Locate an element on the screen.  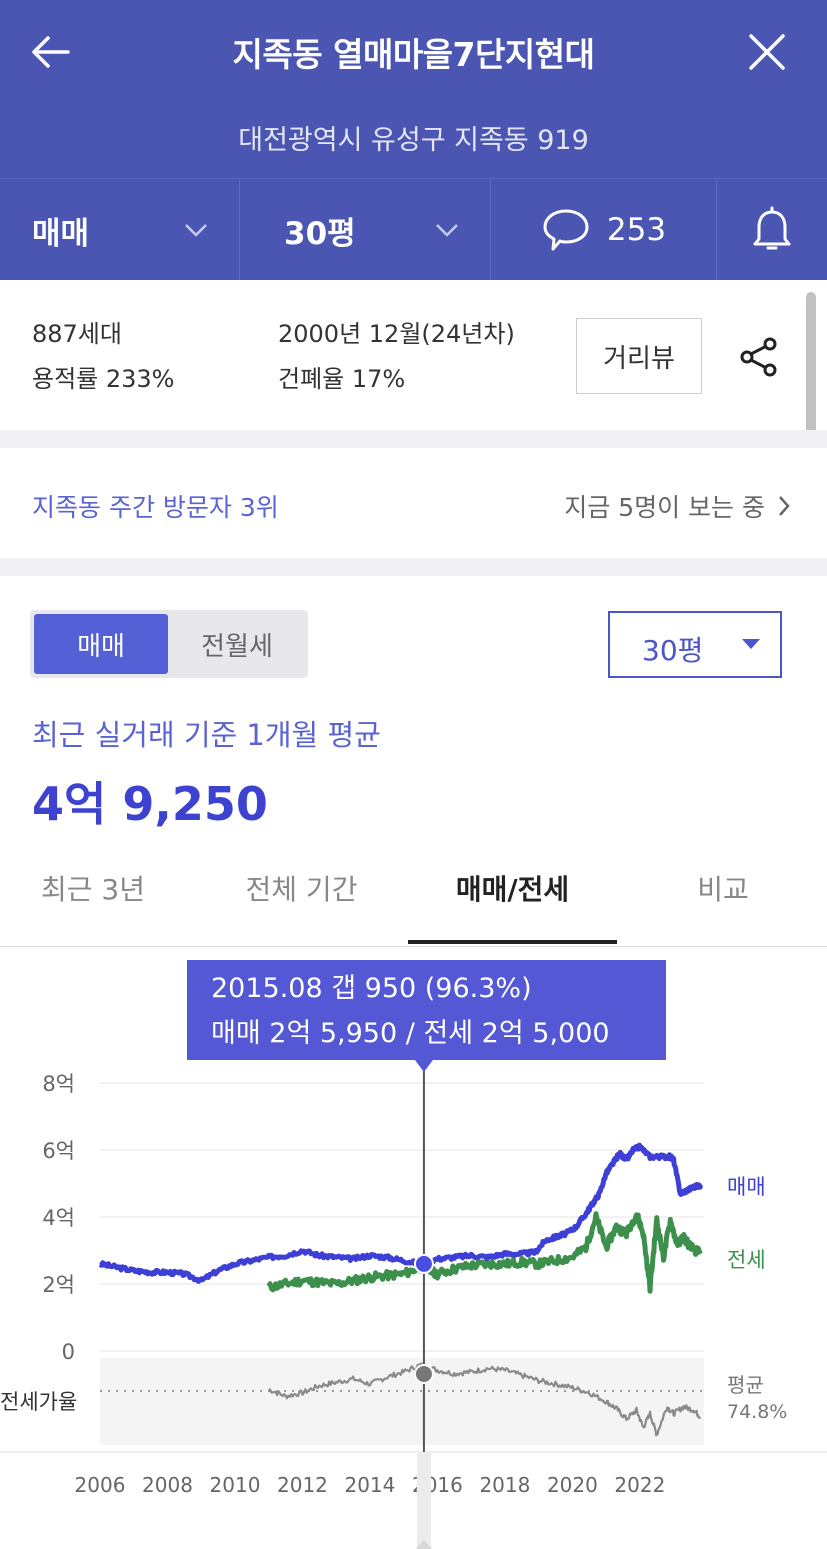
bell-icon is located at coordinates (772, 228).